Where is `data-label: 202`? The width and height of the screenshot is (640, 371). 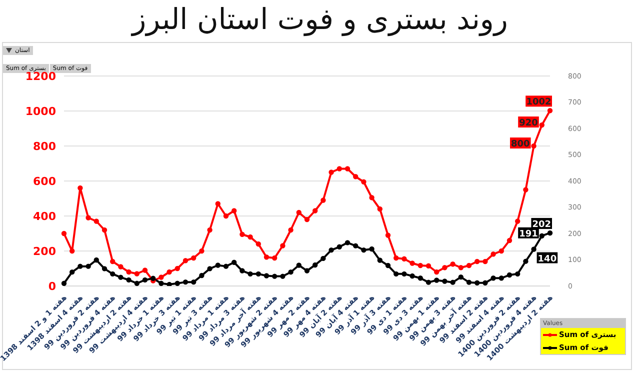 data-label: 202 is located at coordinates (541, 225).